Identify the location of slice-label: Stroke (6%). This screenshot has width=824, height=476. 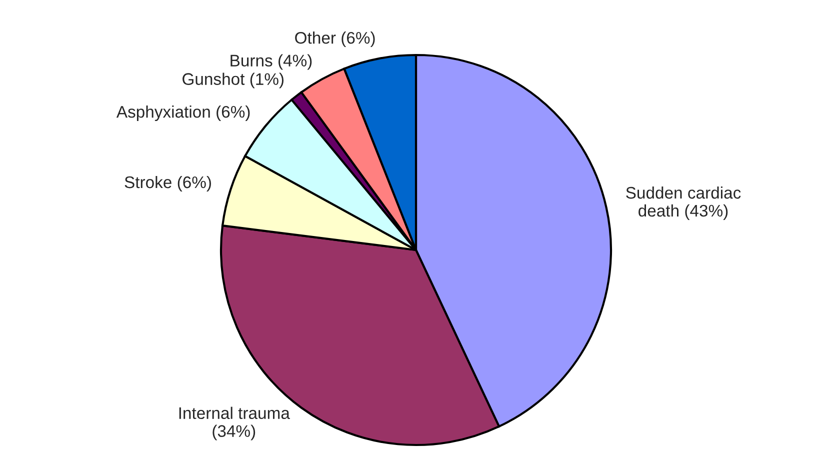
(167, 184).